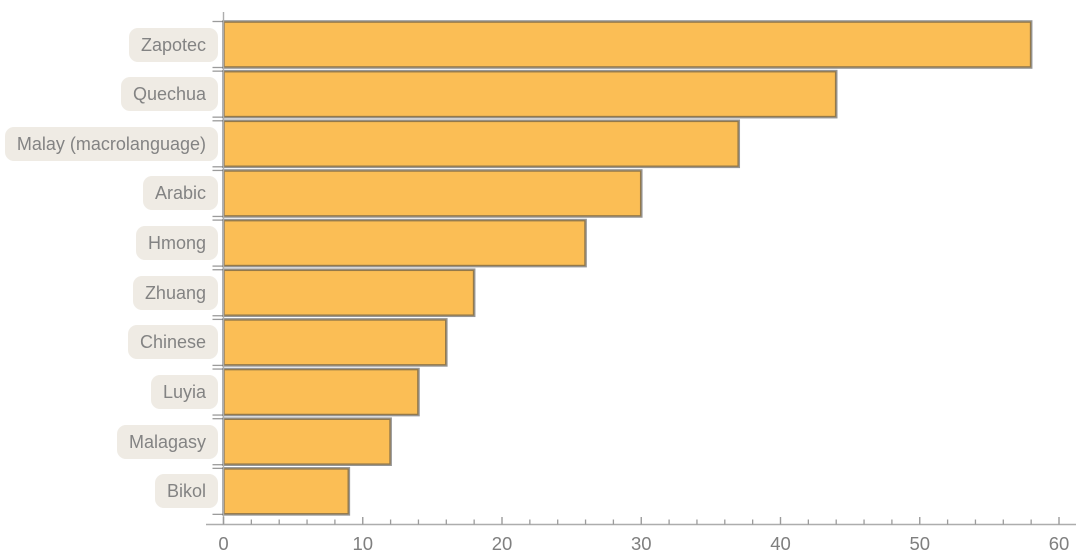  What do you see at coordinates (641, 543) in the screenshot?
I see `x-tick-label: 30` at bounding box center [641, 543].